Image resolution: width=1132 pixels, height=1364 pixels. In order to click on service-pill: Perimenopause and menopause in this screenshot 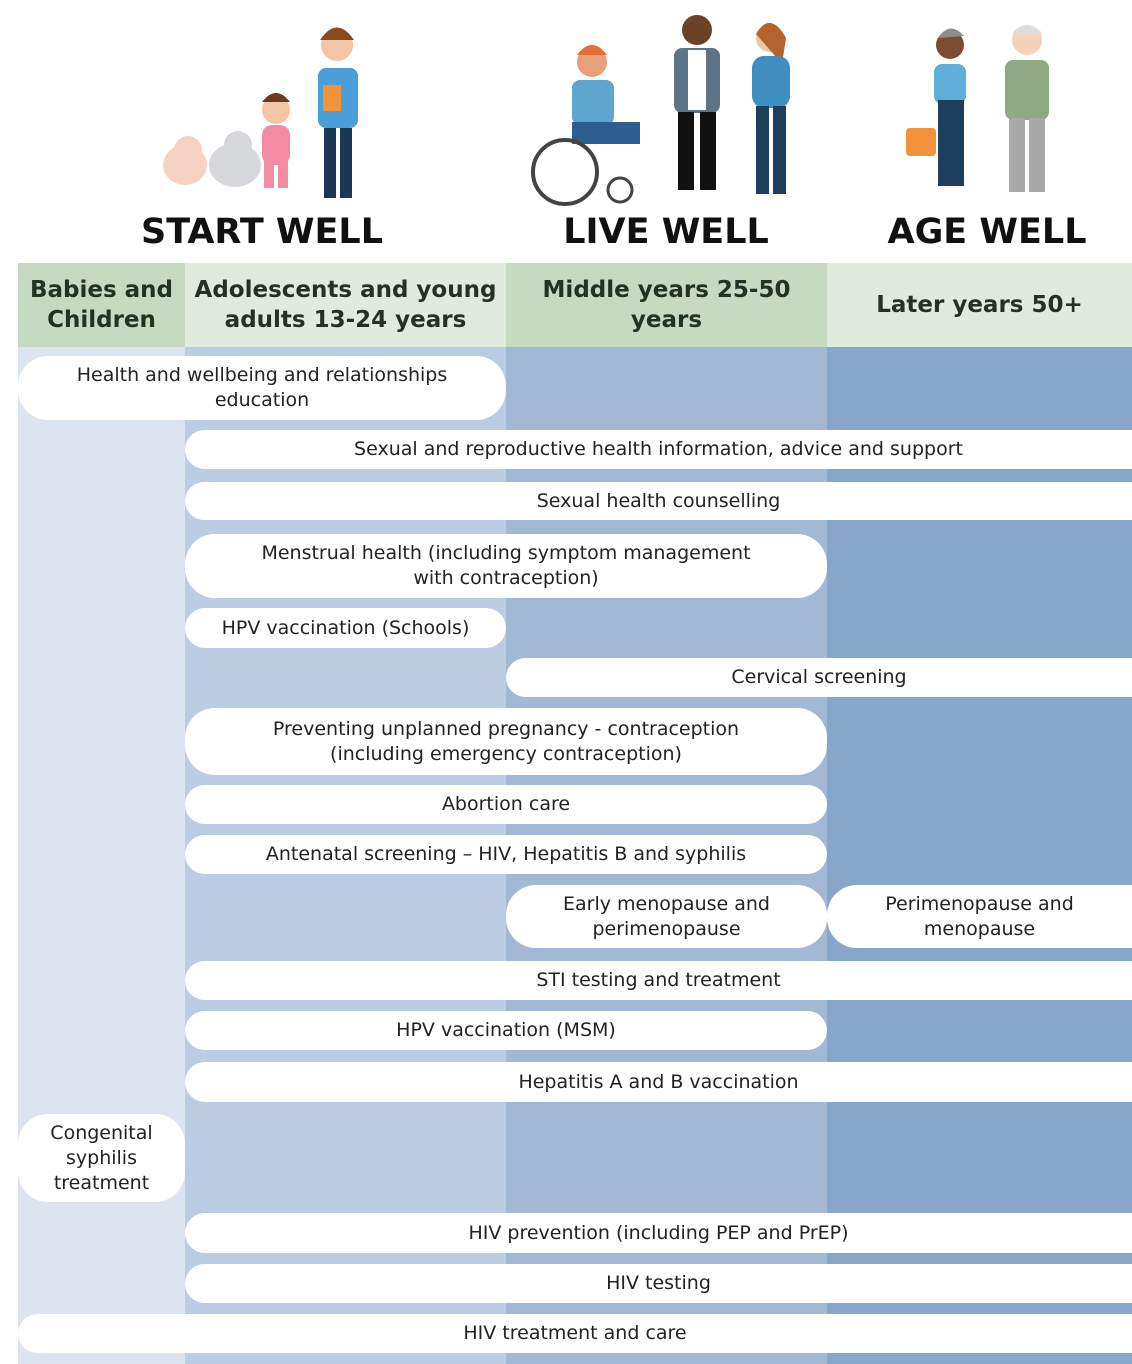, I will do `click(979, 916)`.